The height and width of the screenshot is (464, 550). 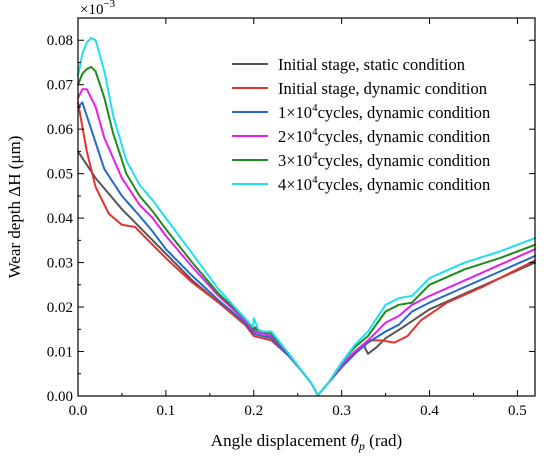 What do you see at coordinates (384, 112) in the screenshot?
I see `legend-label-3: 1×104cycles, dynamic condition` at bounding box center [384, 112].